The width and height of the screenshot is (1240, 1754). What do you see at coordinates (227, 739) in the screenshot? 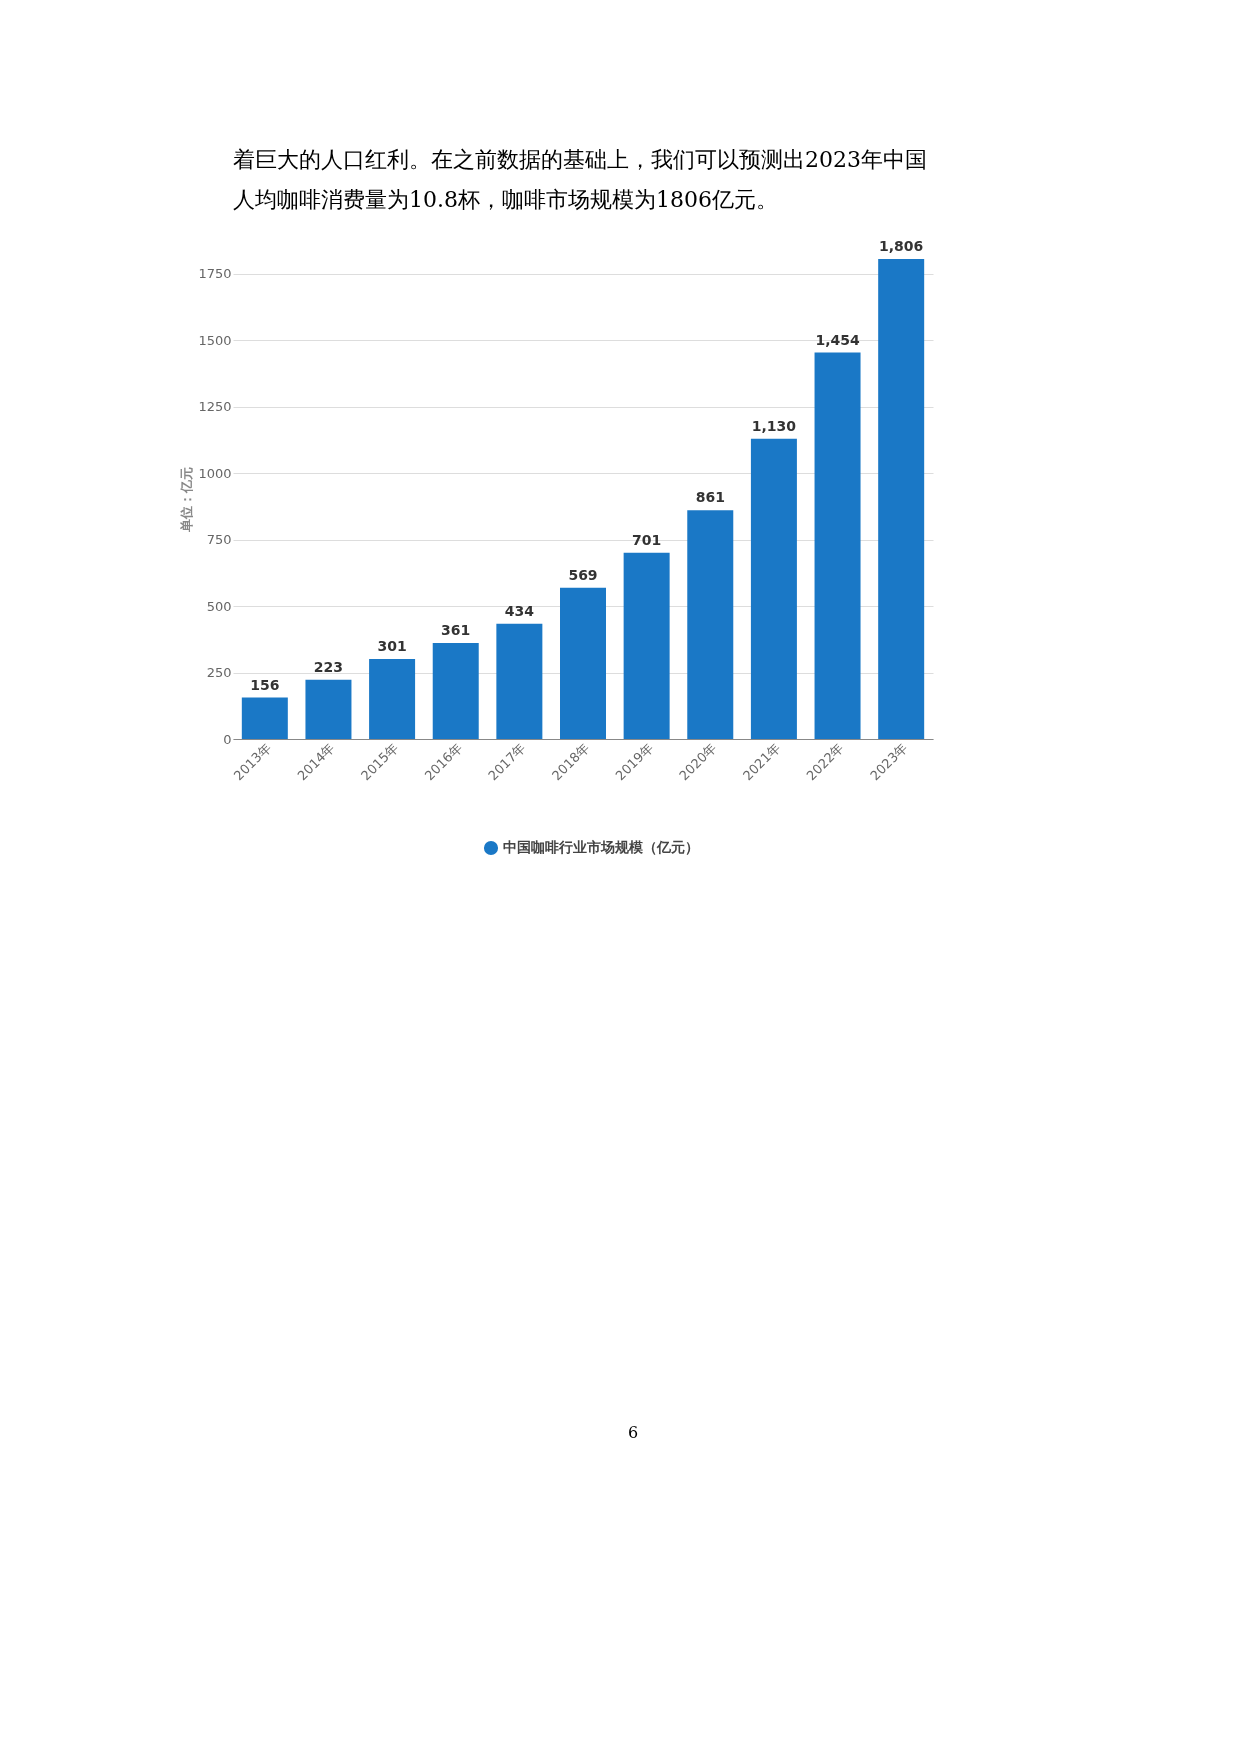
I see `y-tick-label: 0` at bounding box center [227, 739].